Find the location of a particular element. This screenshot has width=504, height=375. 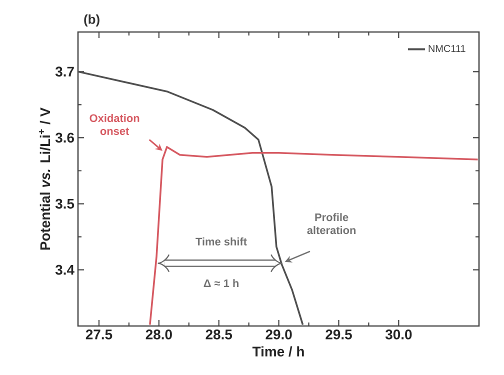

x-tick-label: 29.5 is located at coordinates (339, 335).